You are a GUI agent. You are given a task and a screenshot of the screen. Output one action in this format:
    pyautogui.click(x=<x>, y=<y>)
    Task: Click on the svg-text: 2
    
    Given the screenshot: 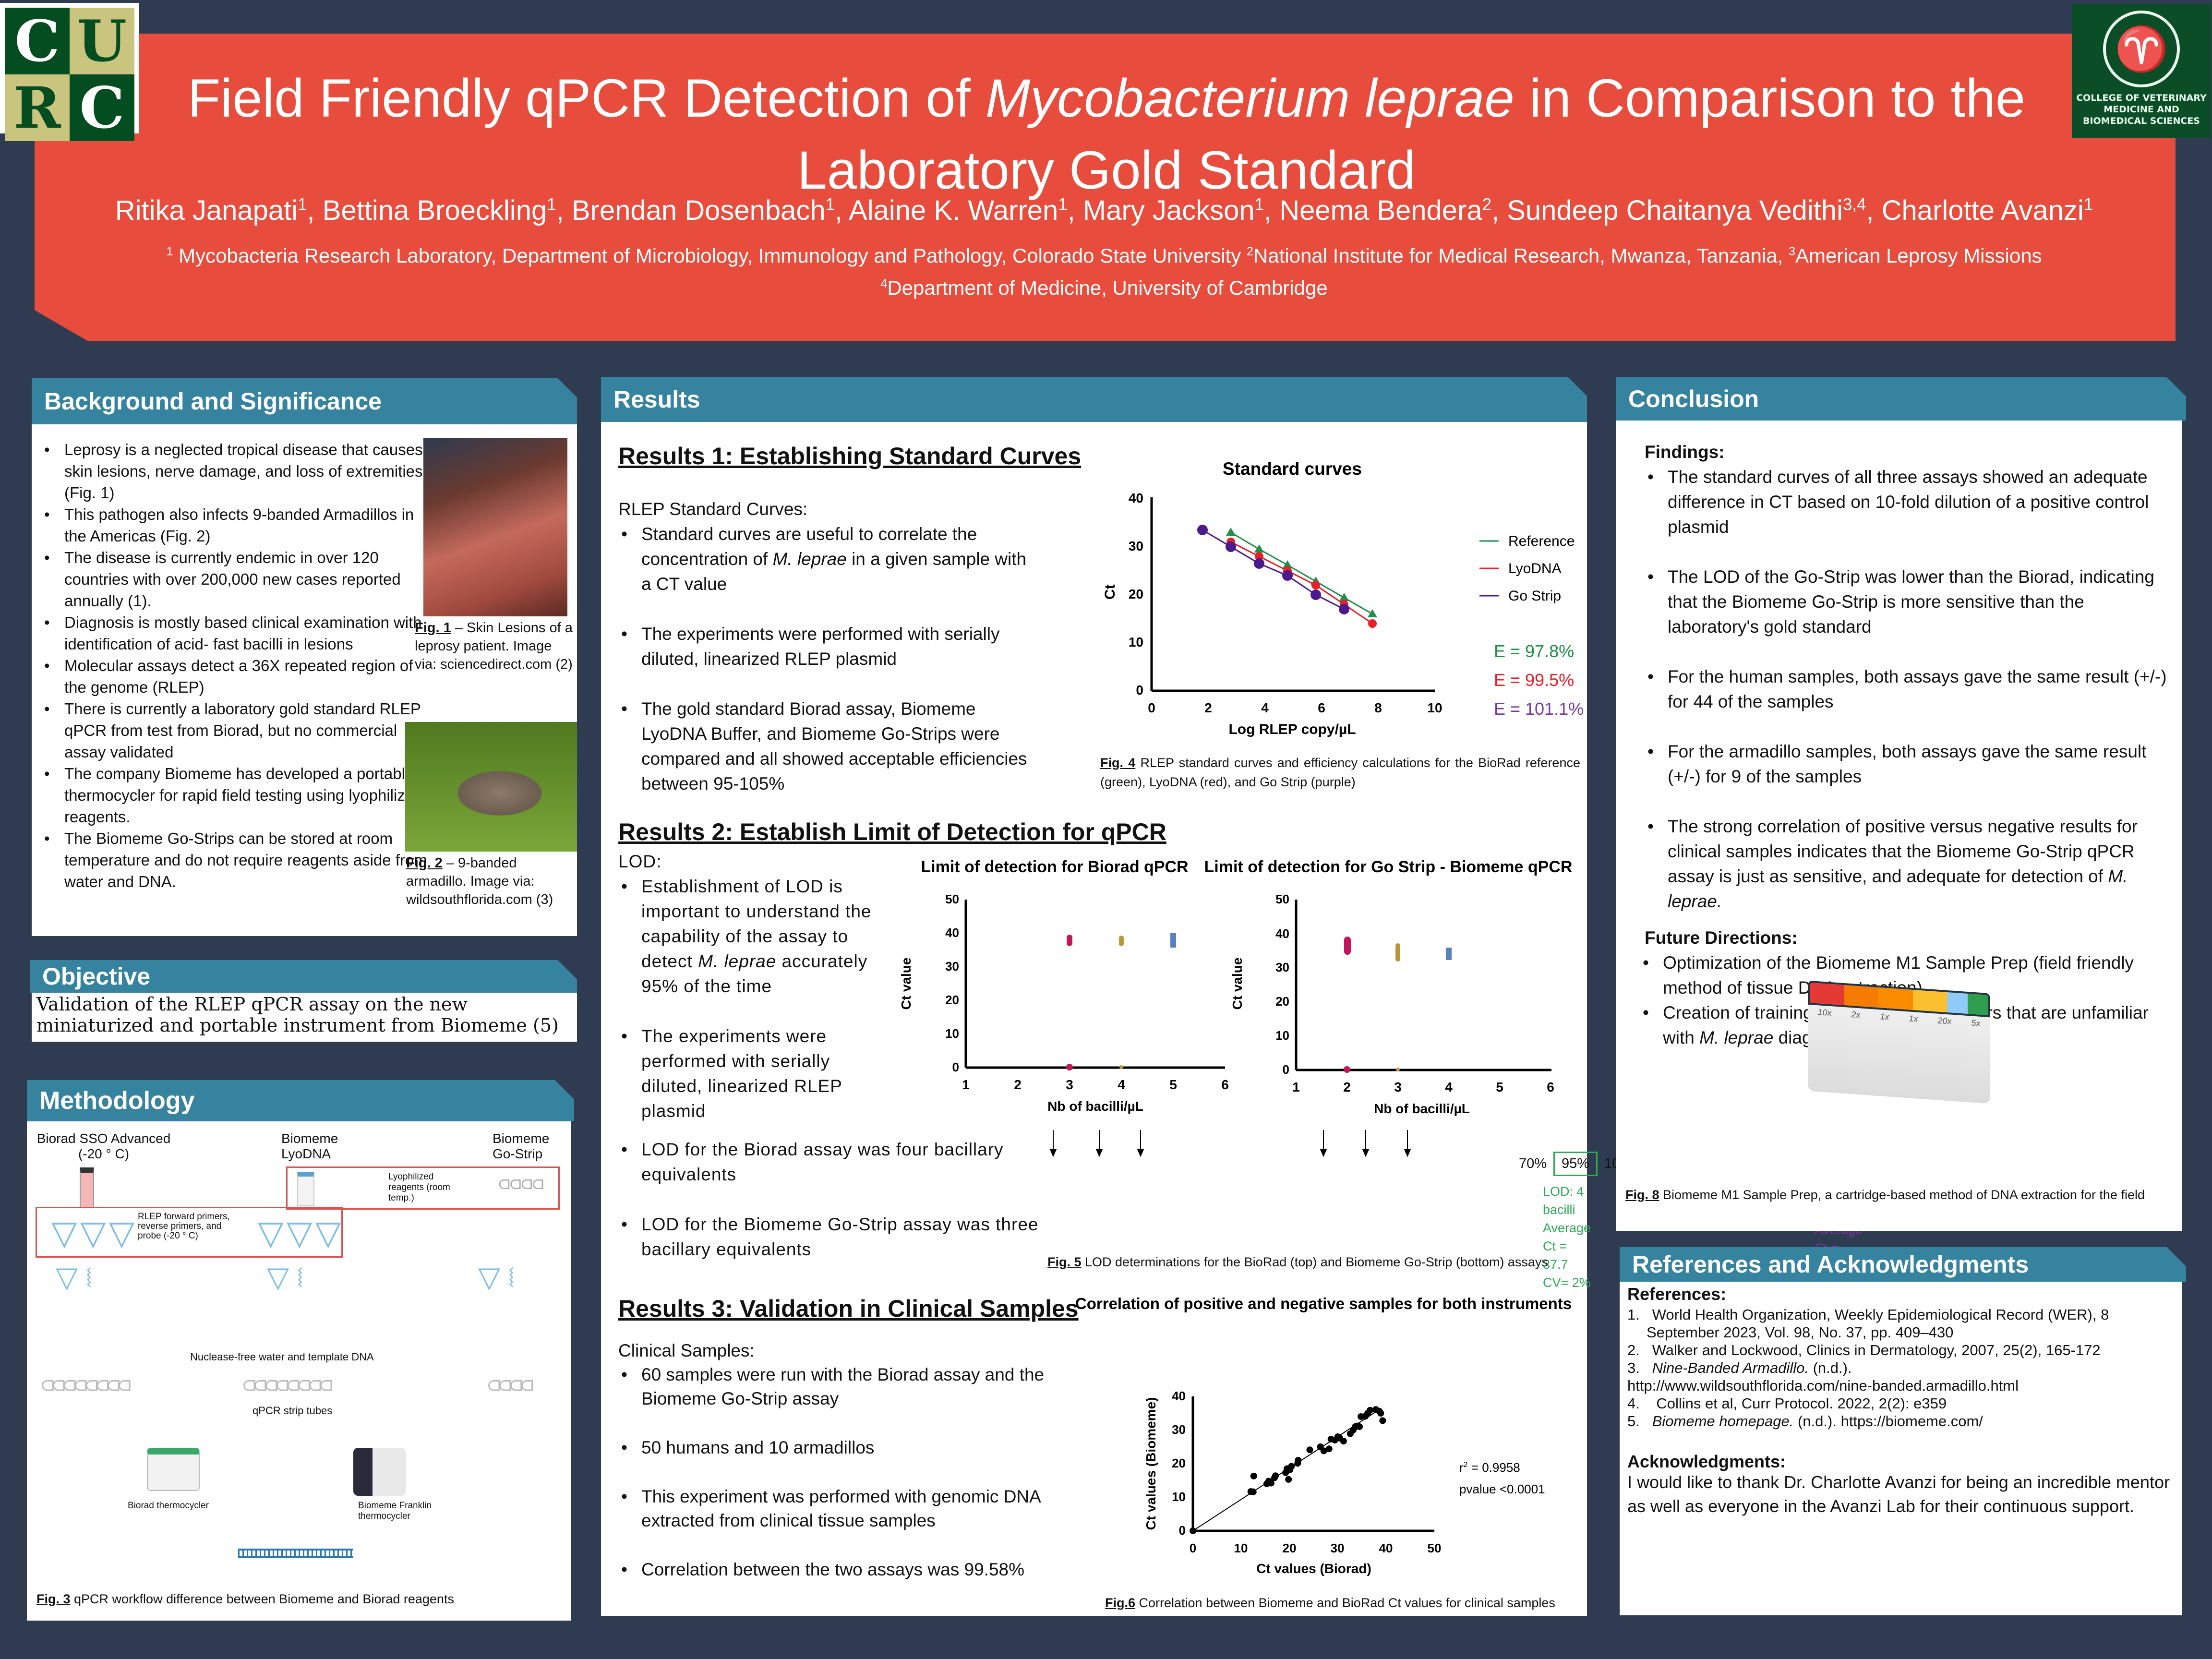 What is the action you would take?
    pyautogui.click(x=1208, y=707)
    